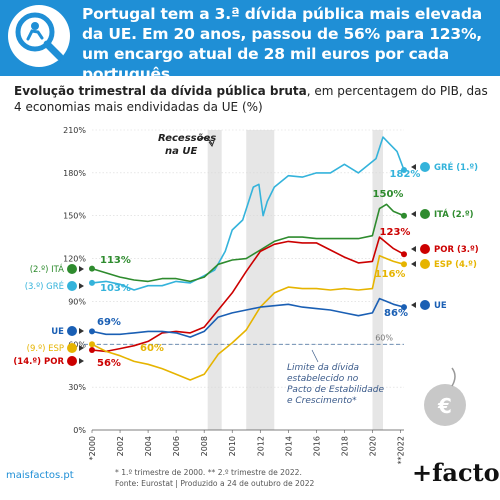  What do you see at coordinates (72, 286) in the screenshot?
I see `flag-icon-start-greece` at bounding box center [72, 286].